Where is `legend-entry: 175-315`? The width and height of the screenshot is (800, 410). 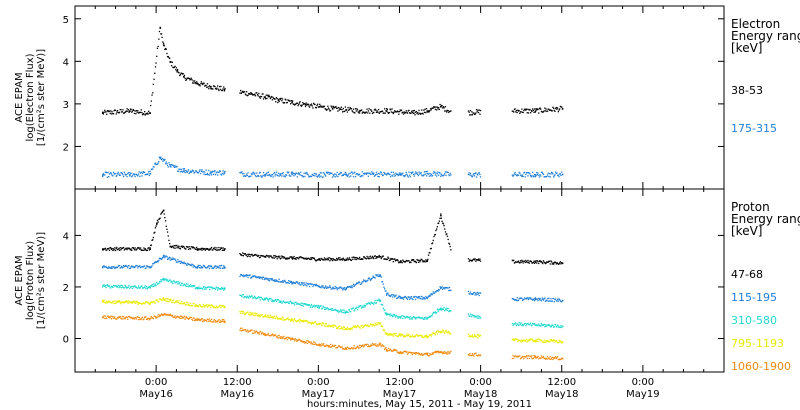
legend-entry: 175-315 is located at coordinates (754, 128).